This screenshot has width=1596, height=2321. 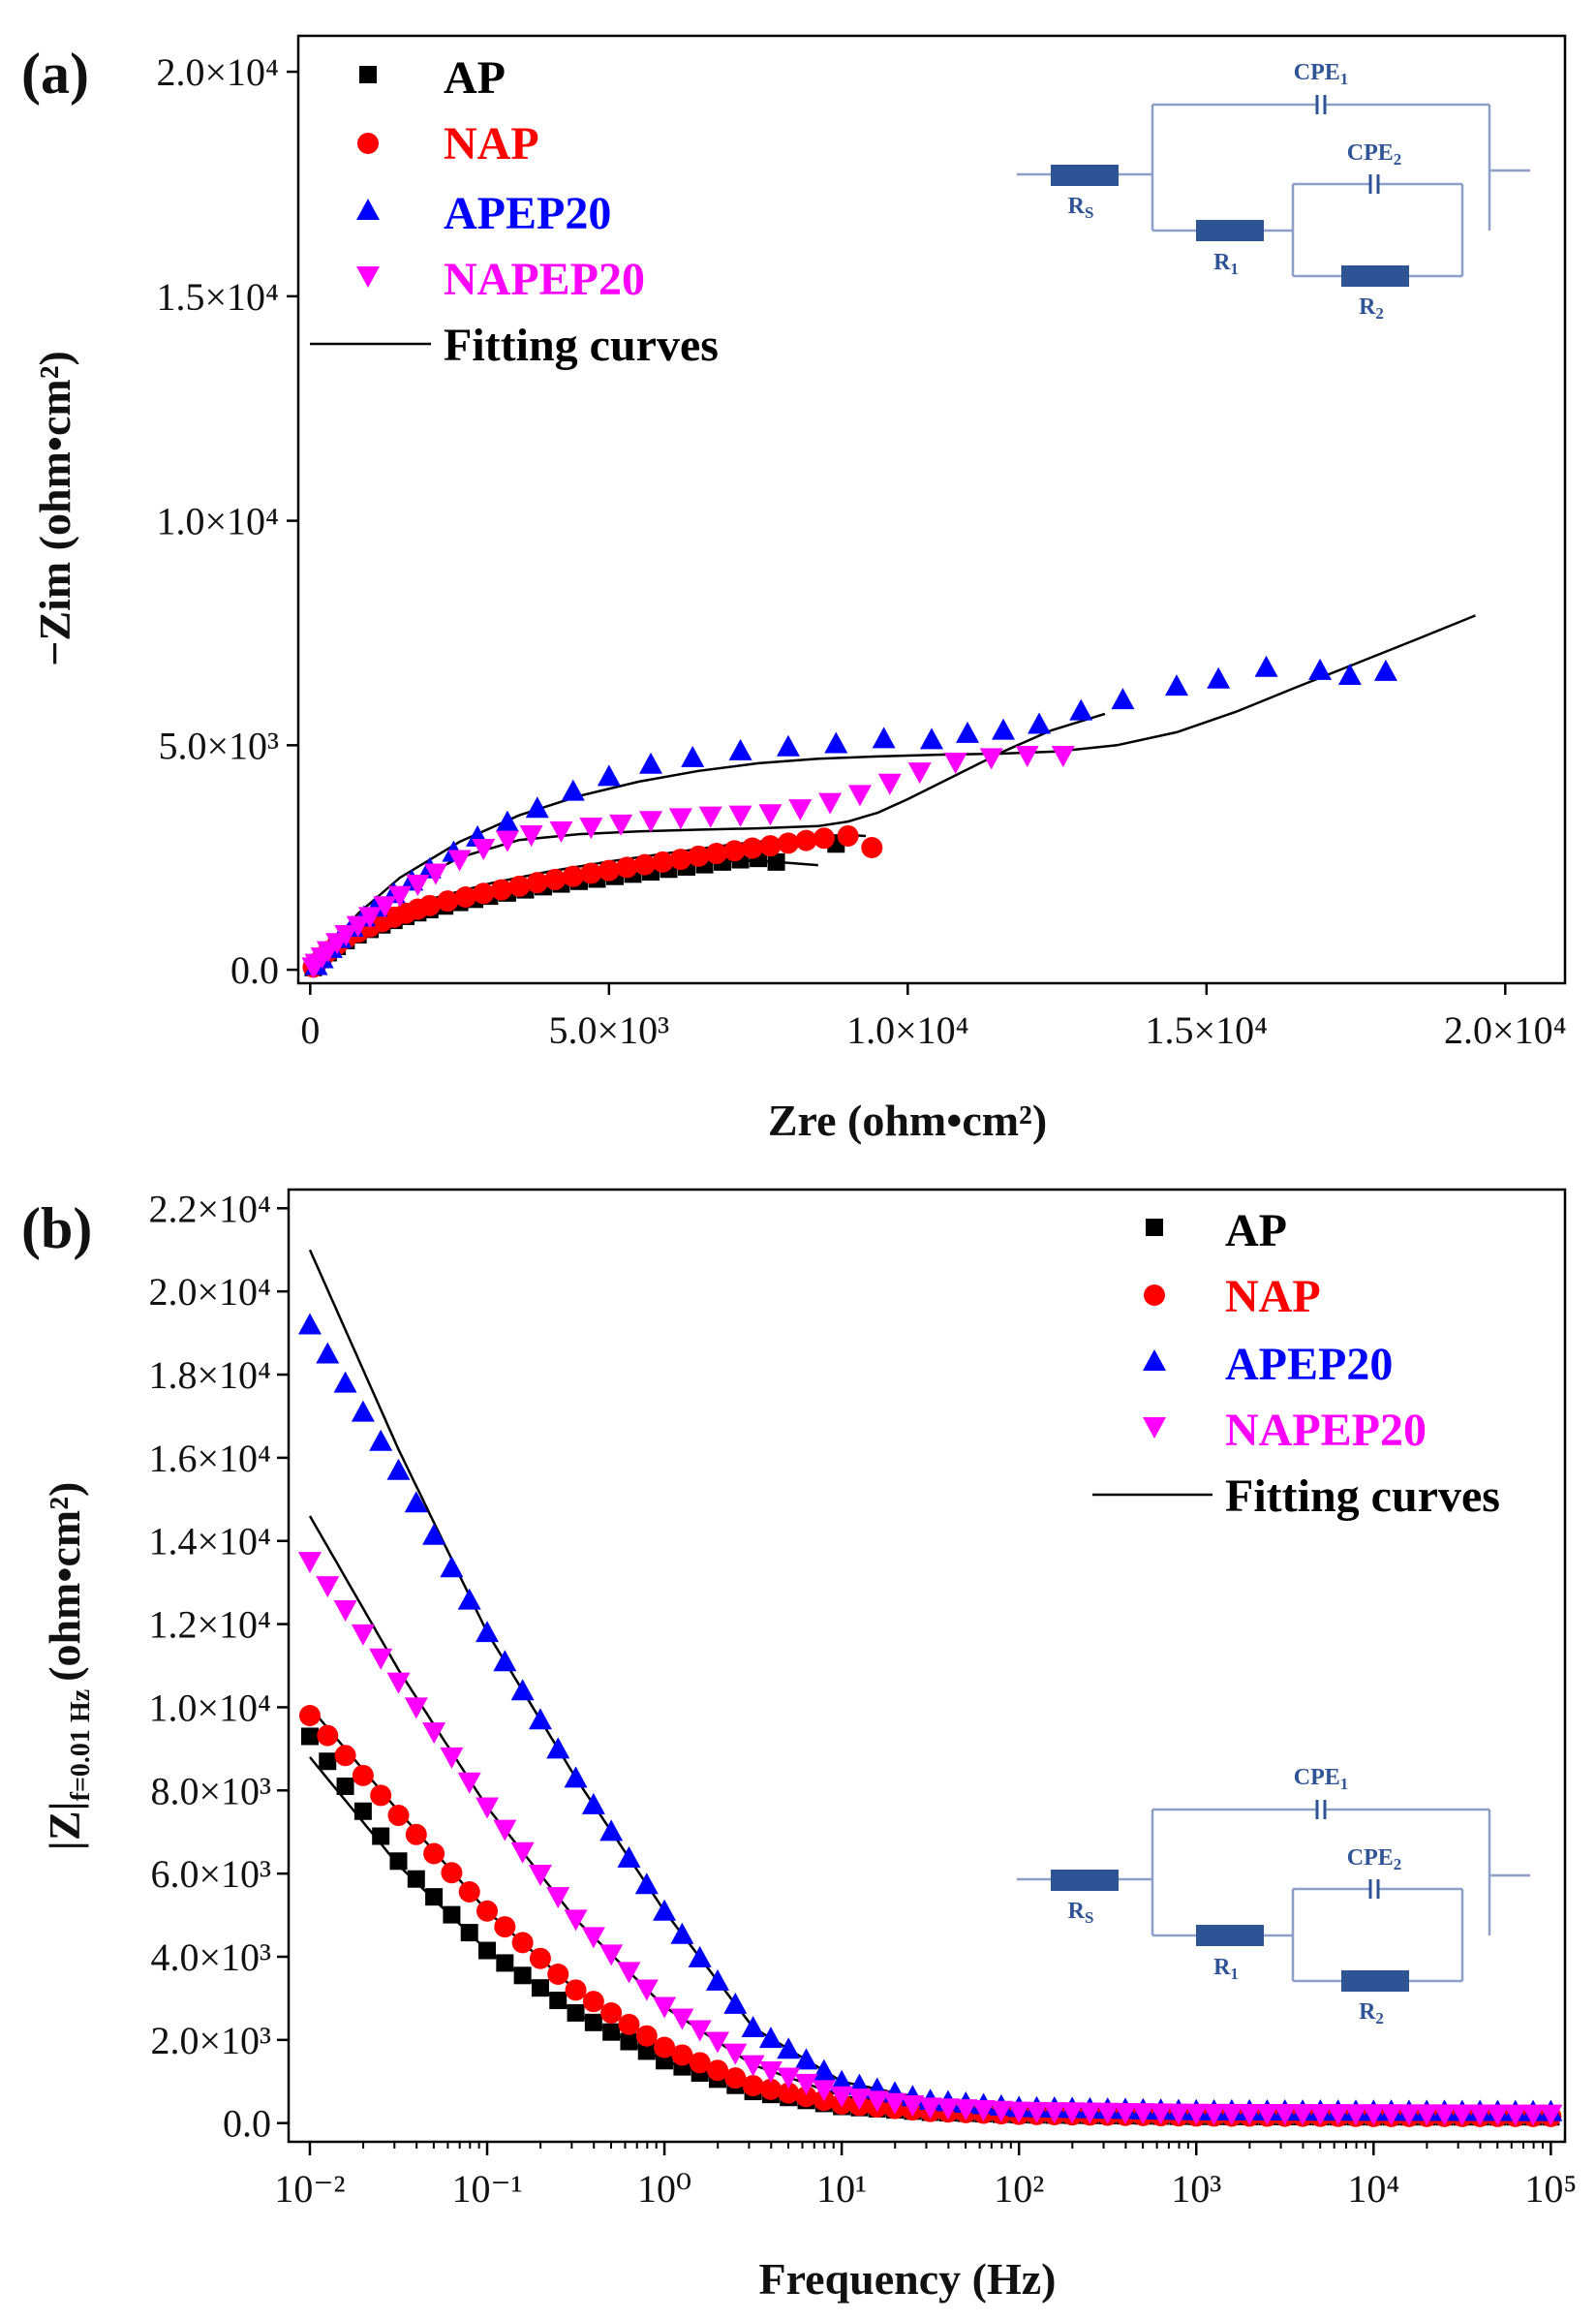 I want to click on x-tick-label: 10⁻¹, so click(x=486, y=2189).